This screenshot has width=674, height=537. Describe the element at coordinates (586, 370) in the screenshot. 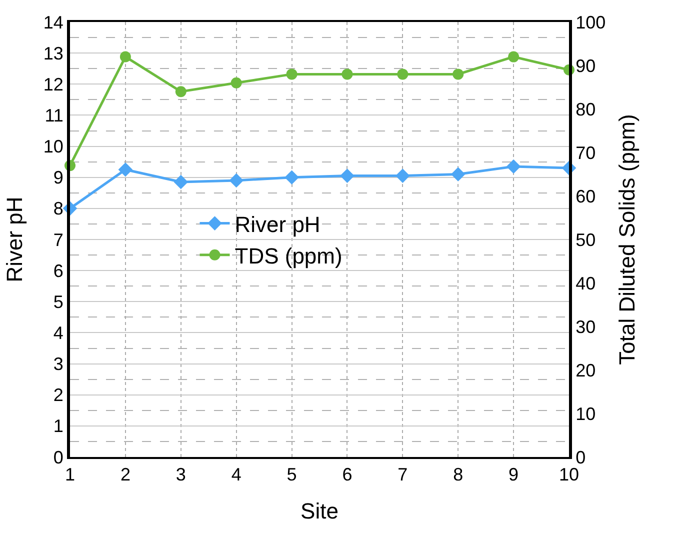

I see `y2-tick-label: 20` at that location.